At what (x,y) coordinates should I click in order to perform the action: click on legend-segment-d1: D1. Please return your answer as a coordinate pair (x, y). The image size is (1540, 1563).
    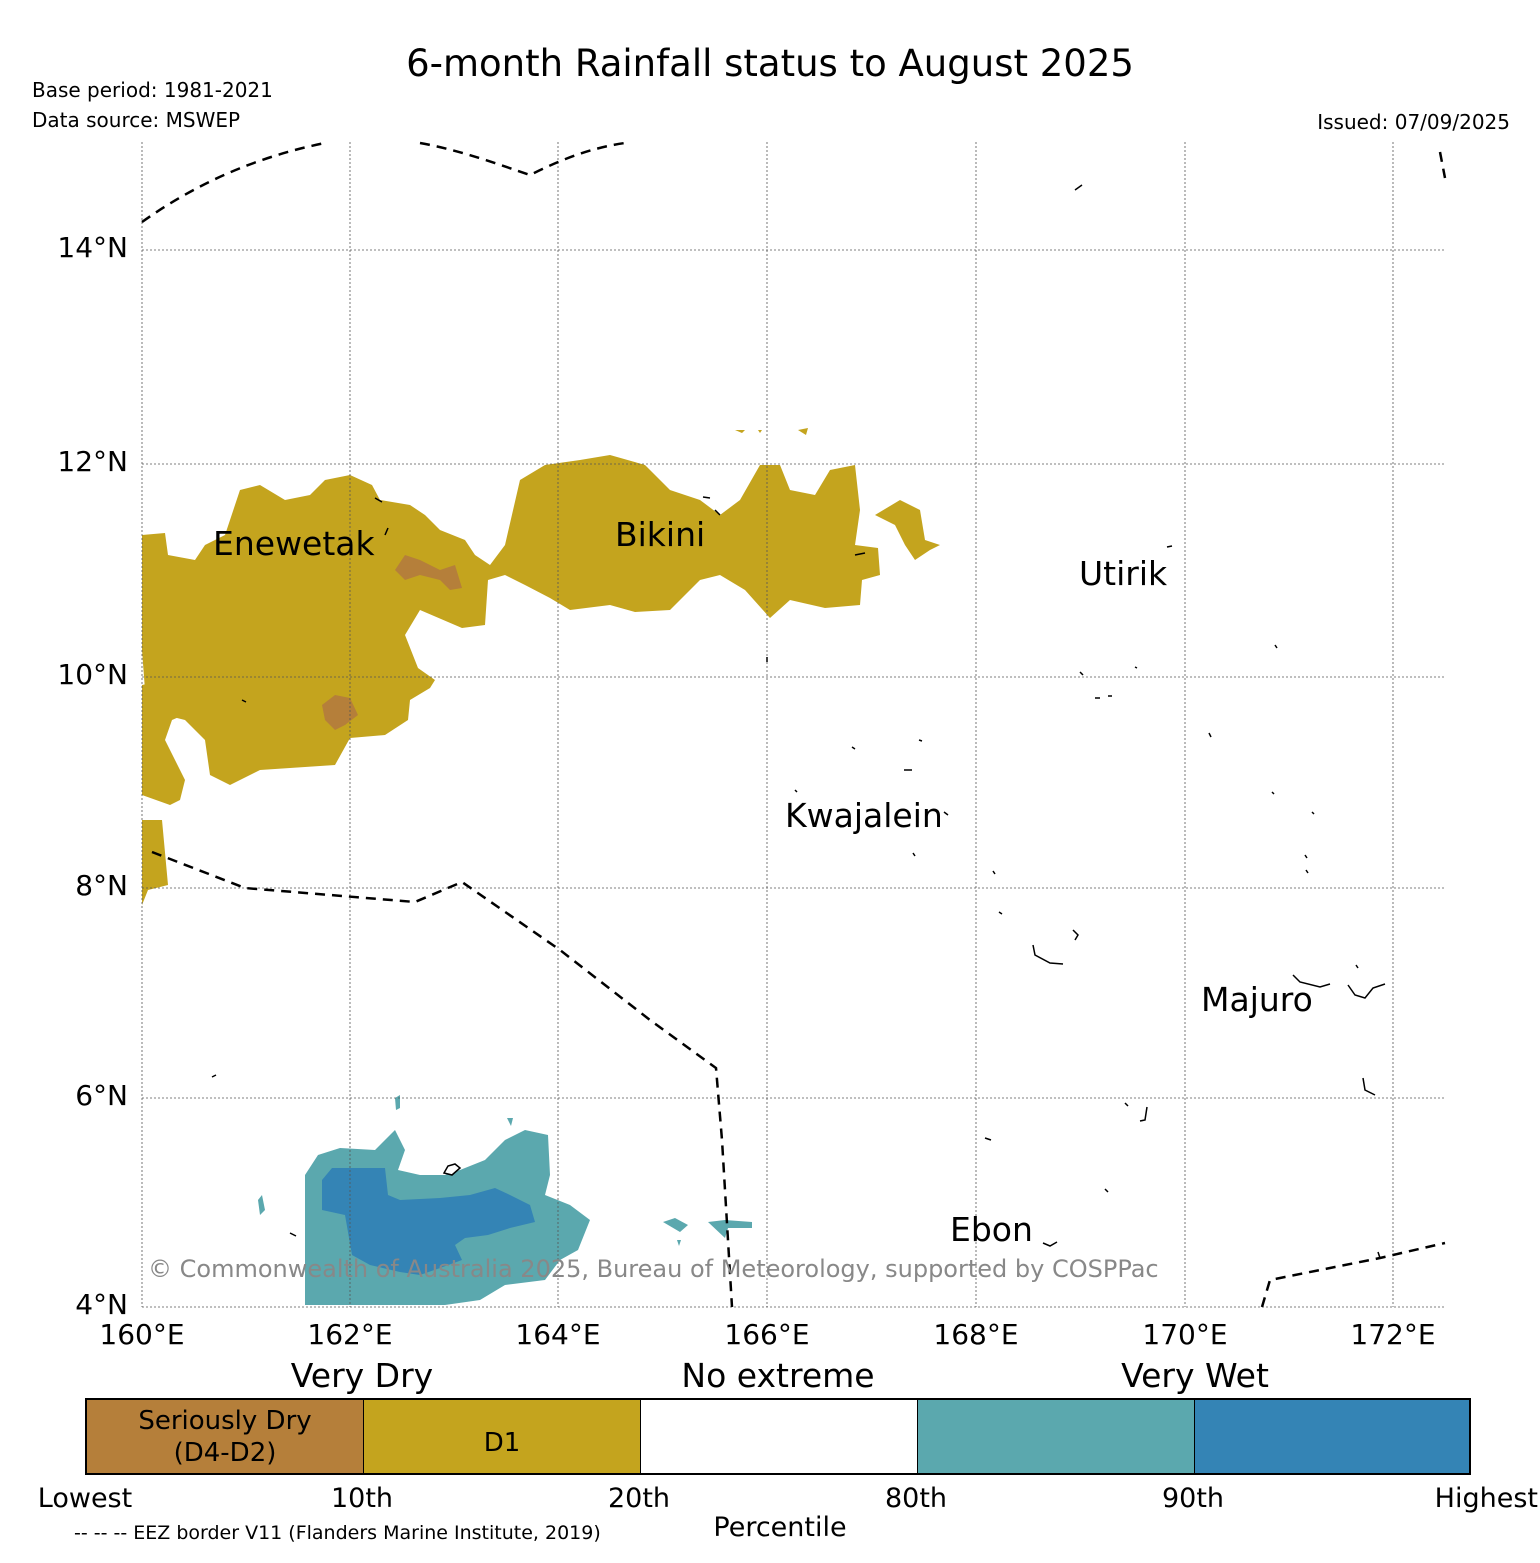
    Looking at the image, I should click on (502, 1436).